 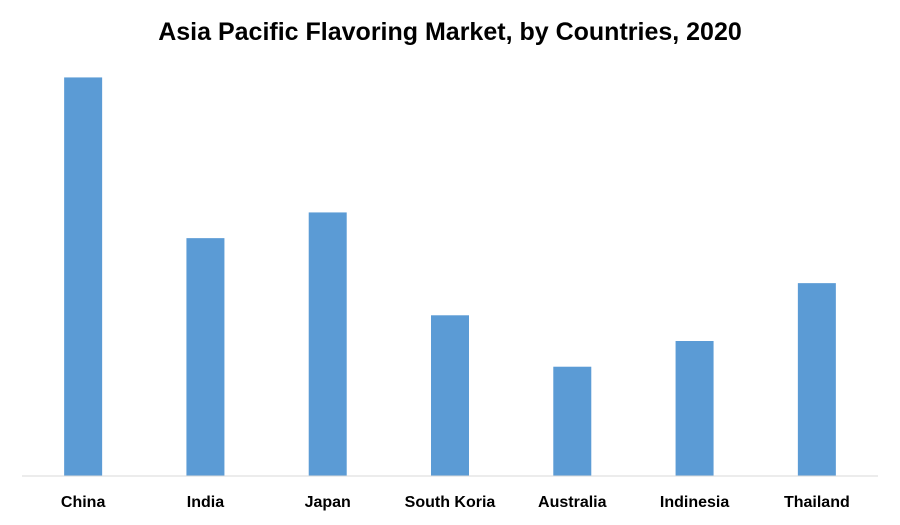 I want to click on bar-china, so click(x=83, y=276).